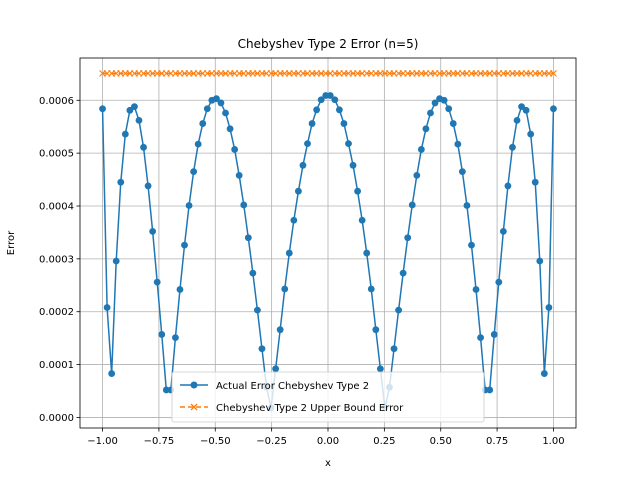  I want to click on x-axis-label: x, so click(328, 463).